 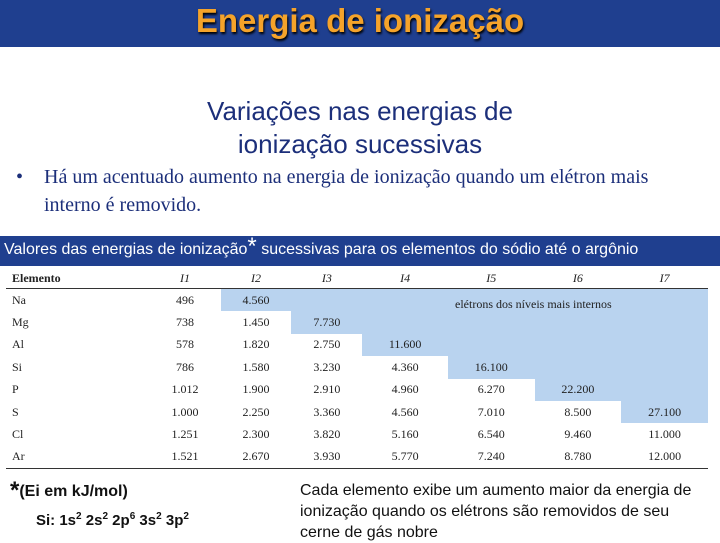 I want to click on ionization-value: 3.820, so click(x=327, y=434).